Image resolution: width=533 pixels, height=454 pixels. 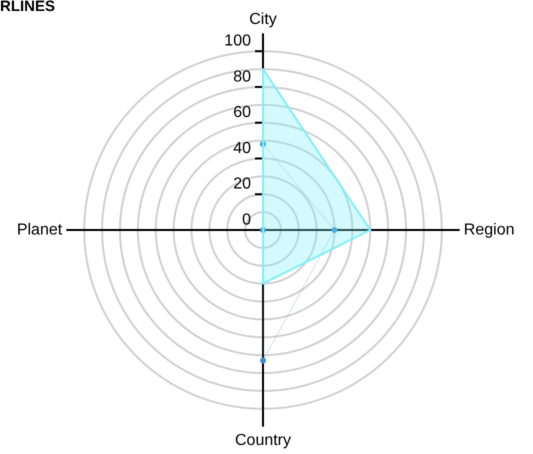 I want to click on y-tick-label: 60, so click(x=242, y=113).